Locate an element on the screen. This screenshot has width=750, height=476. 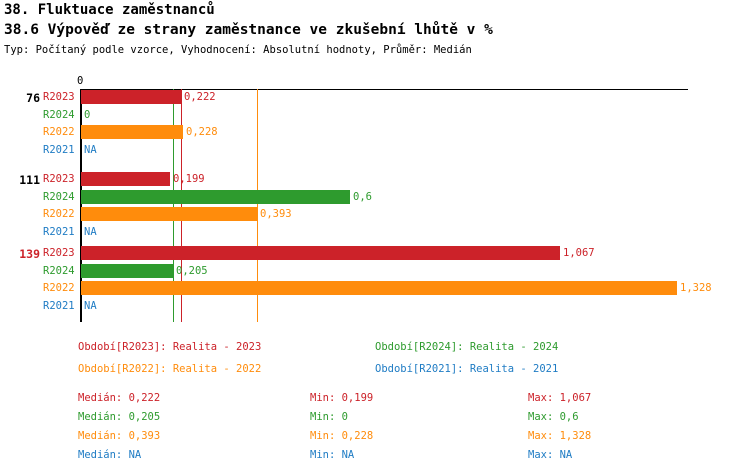
reference-line-r2023 is located at coordinates (181, 205).